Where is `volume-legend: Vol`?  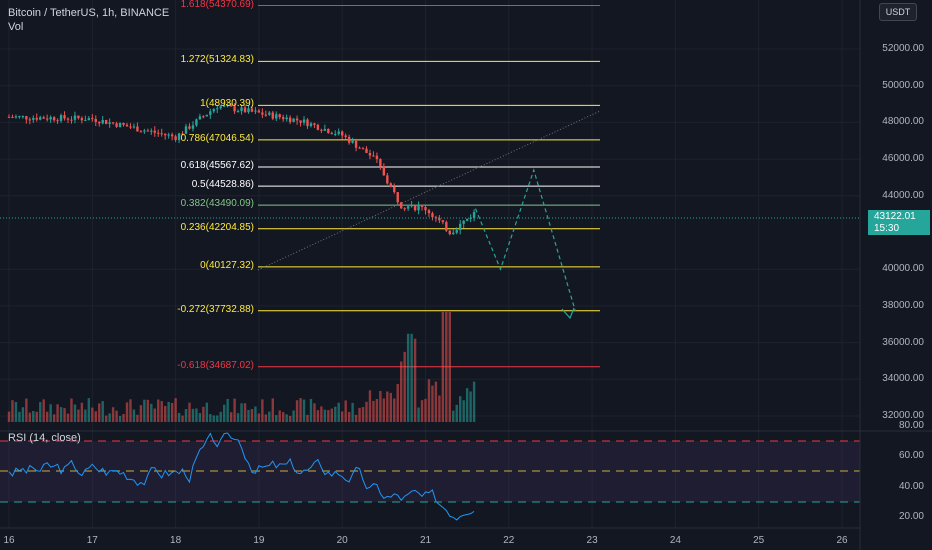 volume-legend: Vol is located at coordinates (16, 27).